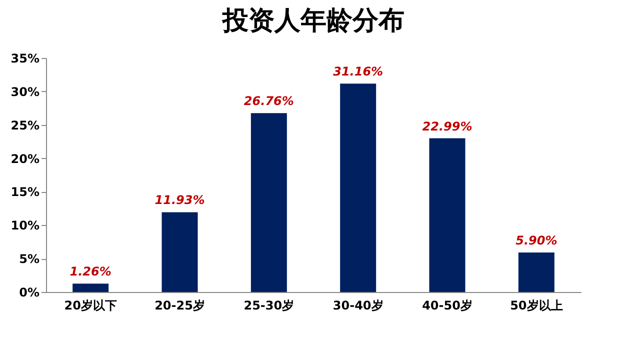 Image resolution: width=633 pixels, height=346 pixels. Describe the element at coordinates (179, 200) in the screenshot. I see `data-label: 11.93%` at that location.